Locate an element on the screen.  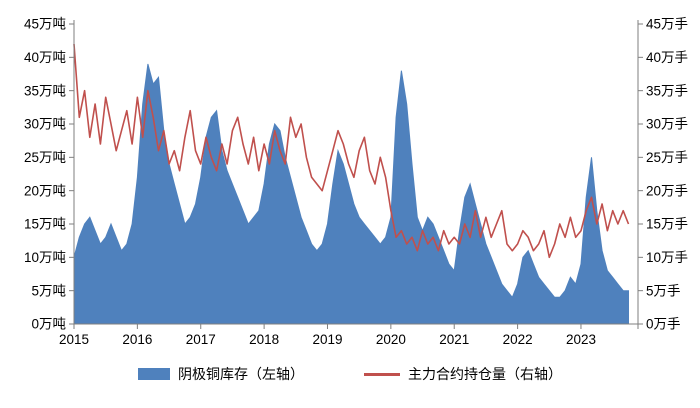
svg-text: 15万吨 is located at coordinates (45, 224).